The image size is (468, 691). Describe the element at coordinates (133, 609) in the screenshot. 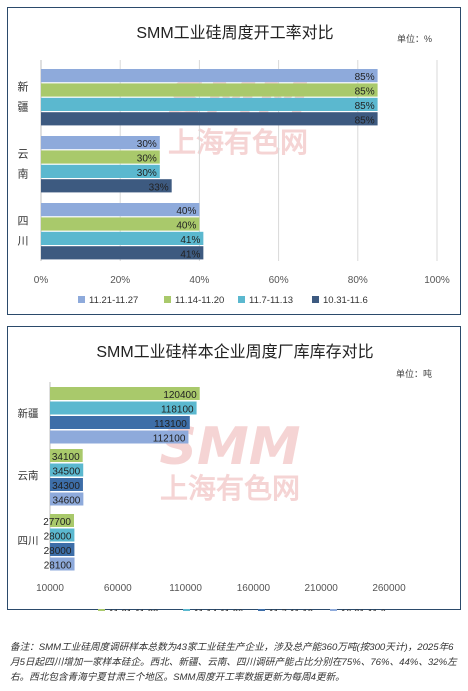

I see `legend-label: 11.21-11.28` at that location.